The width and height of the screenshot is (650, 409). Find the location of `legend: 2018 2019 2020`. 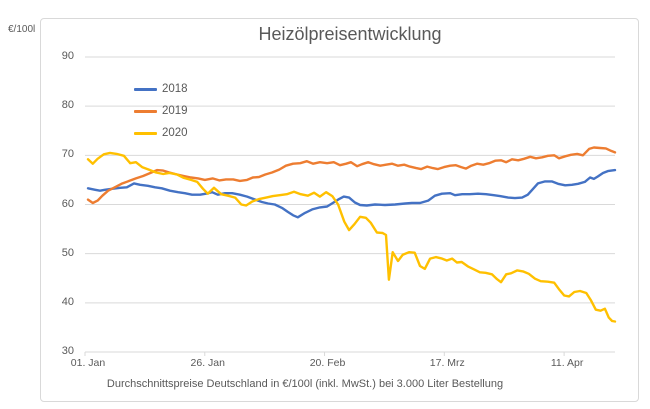

legend: 2018 2019 2020 is located at coordinates (161, 111).